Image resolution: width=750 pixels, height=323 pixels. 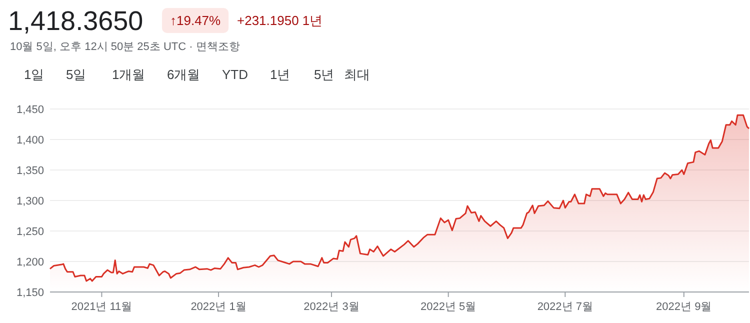 I want to click on y-tick-label: 1,150, so click(x=30, y=293).